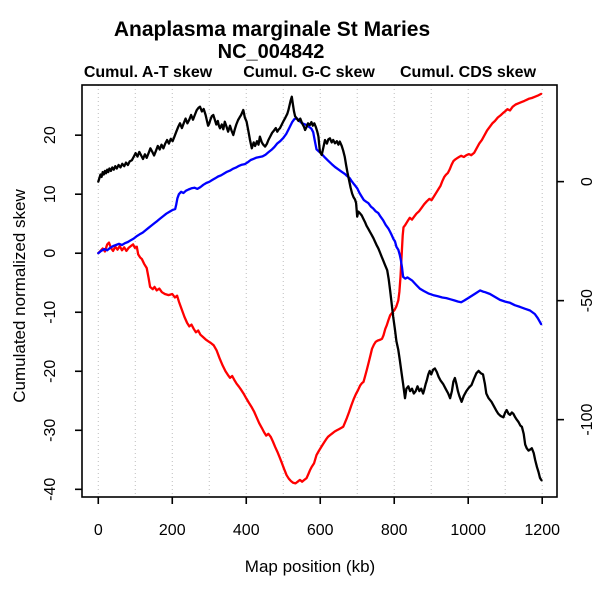 This screenshot has height=600, width=600. What do you see at coordinates (50, 430) in the screenshot?
I see `y-left-tick-label: -30` at bounding box center [50, 430].